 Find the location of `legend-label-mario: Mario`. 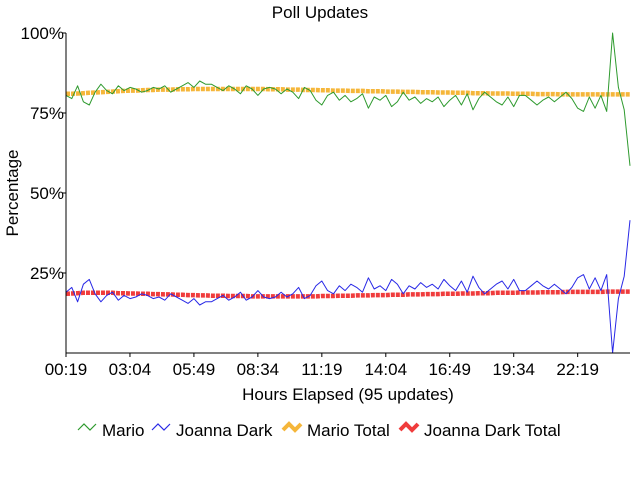

legend-label-mario: Mario is located at coordinates (123, 430).